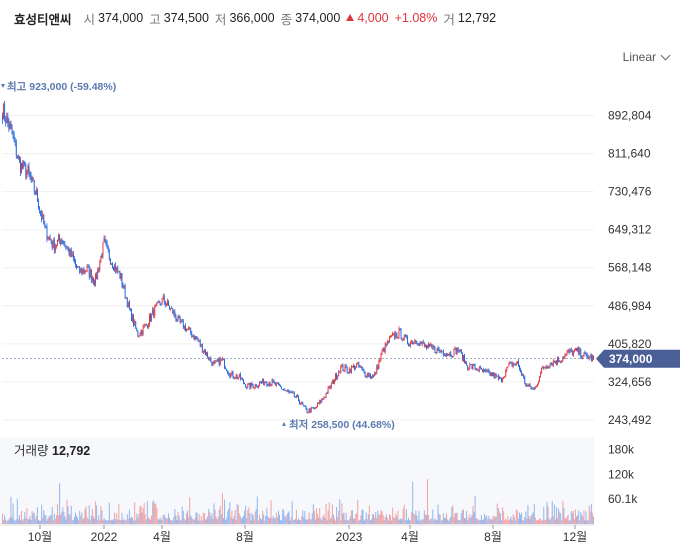  What do you see at coordinates (410, 537) in the screenshot?
I see `x-tick-label: 4월` at bounding box center [410, 537].